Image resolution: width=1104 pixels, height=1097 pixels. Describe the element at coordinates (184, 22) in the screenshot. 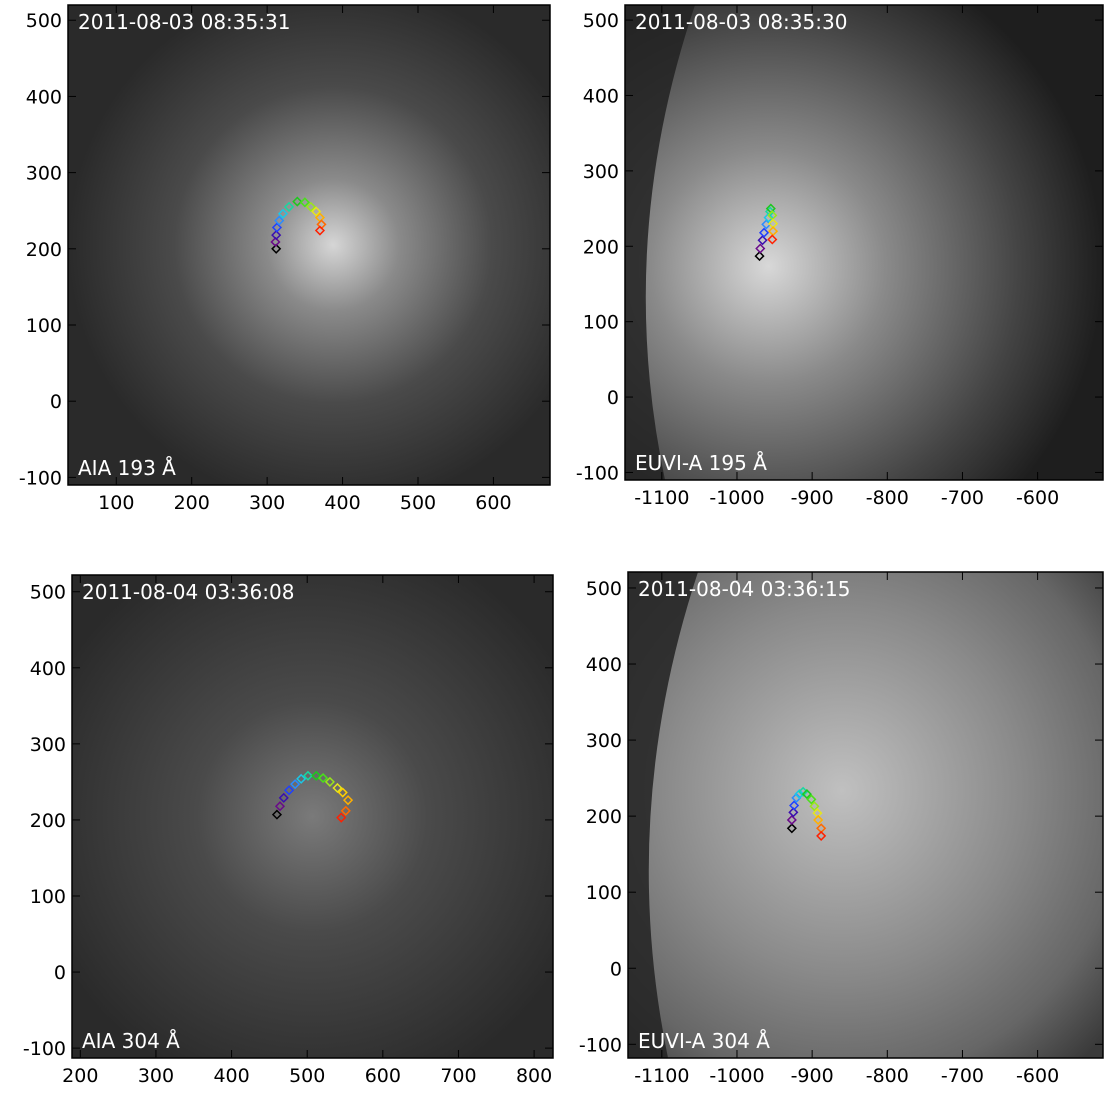

I see `timestamp: 2011-08-03 08:35:31` at that location.